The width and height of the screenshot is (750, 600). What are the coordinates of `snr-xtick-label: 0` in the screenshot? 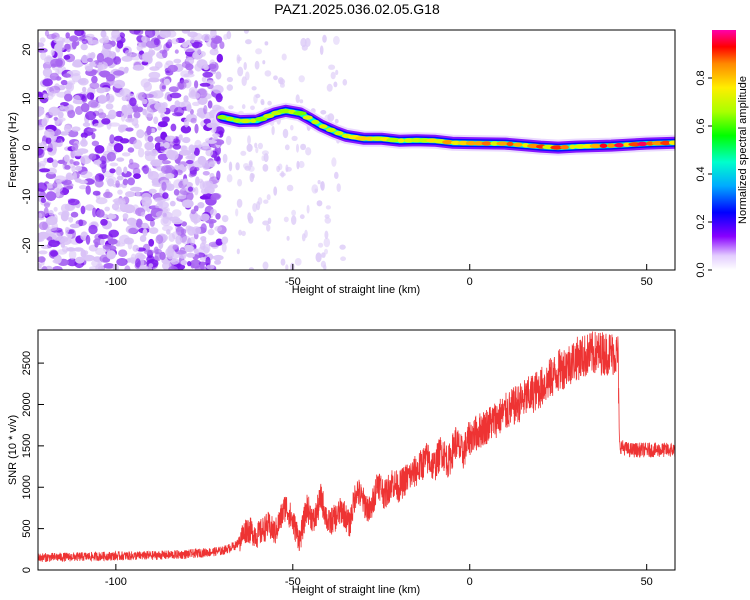 It's located at (470, 582).